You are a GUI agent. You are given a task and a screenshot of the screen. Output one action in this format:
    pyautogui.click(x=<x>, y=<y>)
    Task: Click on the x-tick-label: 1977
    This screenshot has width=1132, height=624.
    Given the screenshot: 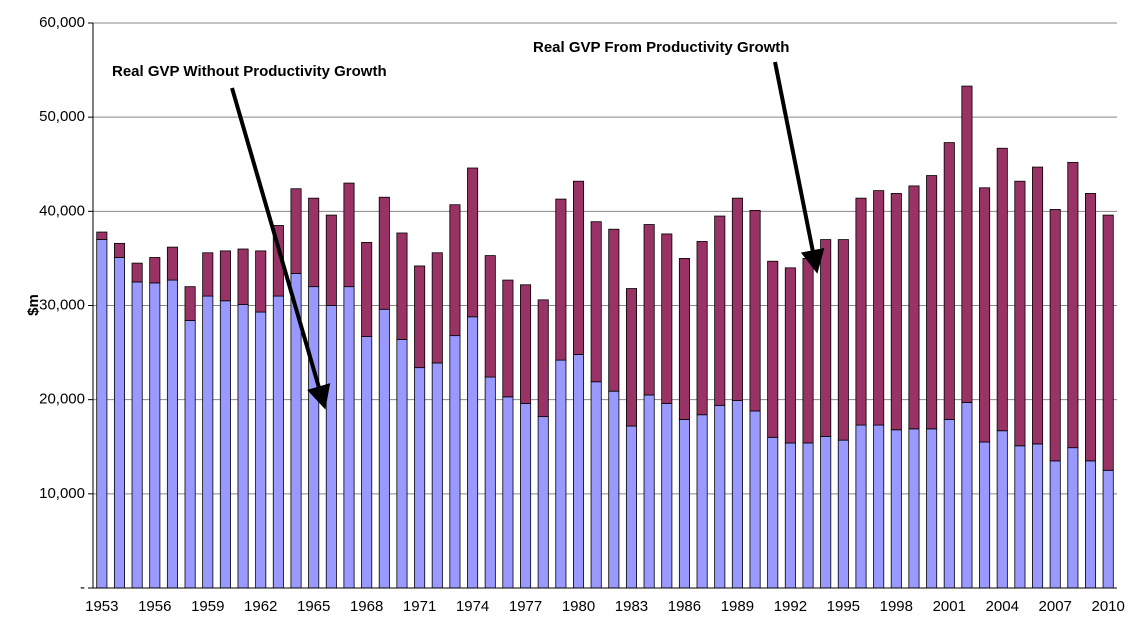 What is the action you would take?
    pyautogui.click(x=525, y=606)
    